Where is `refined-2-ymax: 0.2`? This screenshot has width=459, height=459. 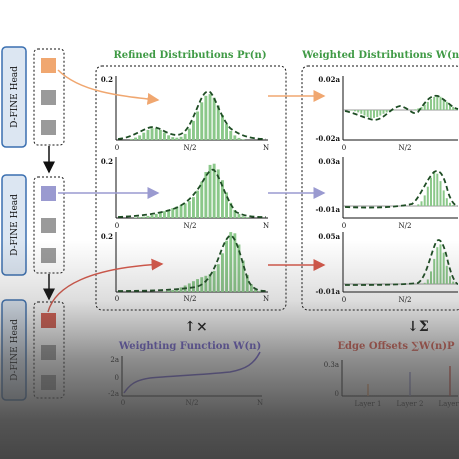 refined-2-ymax: 0.2 is located at coordinates (107, 161).